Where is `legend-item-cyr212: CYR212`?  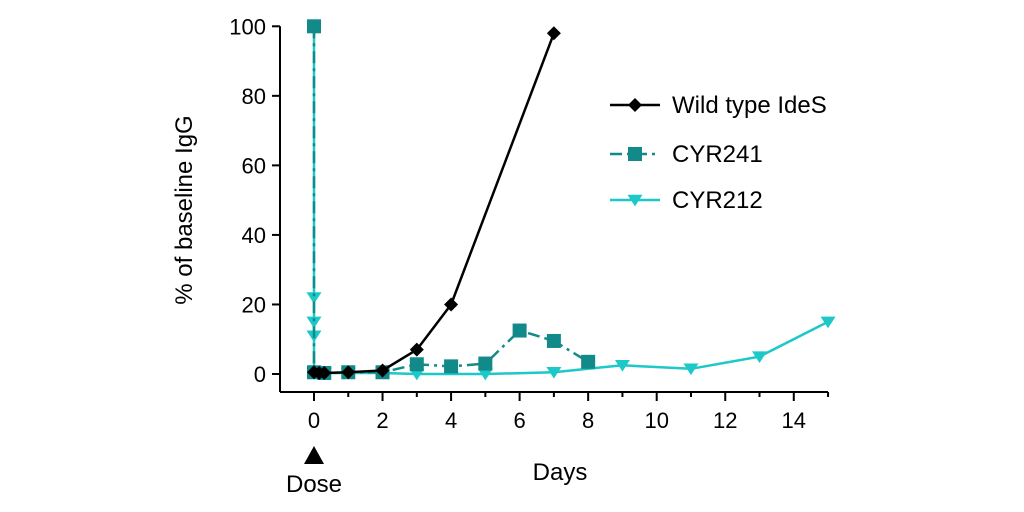 legend-item-cyr212: CYR212 is located at coordinates (686, 200).